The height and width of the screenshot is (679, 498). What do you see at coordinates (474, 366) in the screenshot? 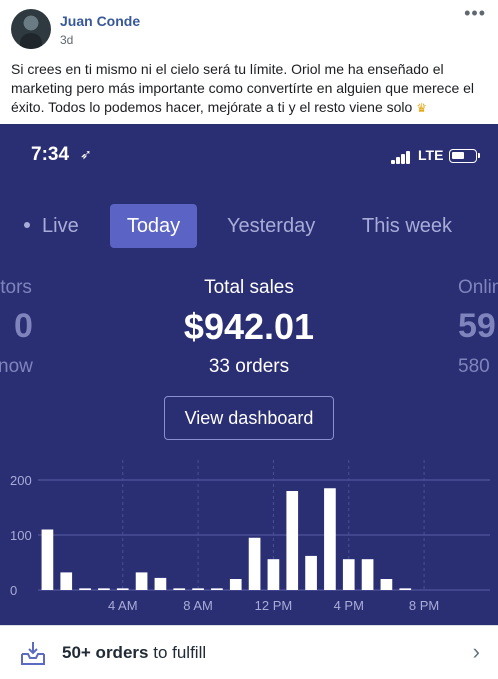
I see `online-sub: 580` at bounding box center [474, 366].